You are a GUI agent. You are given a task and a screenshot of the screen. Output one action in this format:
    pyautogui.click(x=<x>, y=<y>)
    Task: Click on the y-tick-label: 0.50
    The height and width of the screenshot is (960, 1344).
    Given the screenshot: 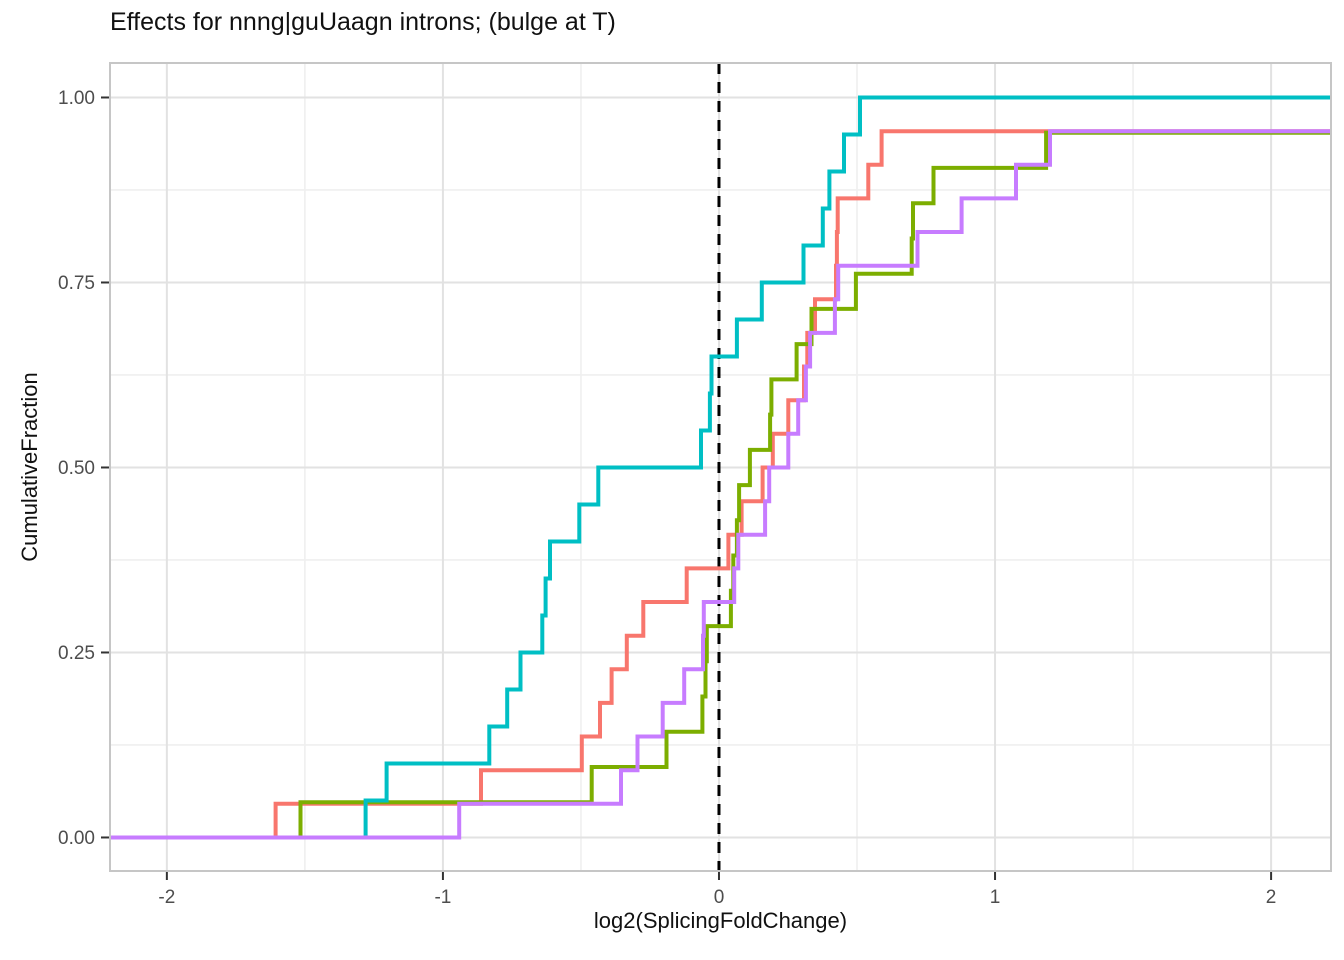 What is the action you would take?
    pyautogui.click(x=76, y=468)
    